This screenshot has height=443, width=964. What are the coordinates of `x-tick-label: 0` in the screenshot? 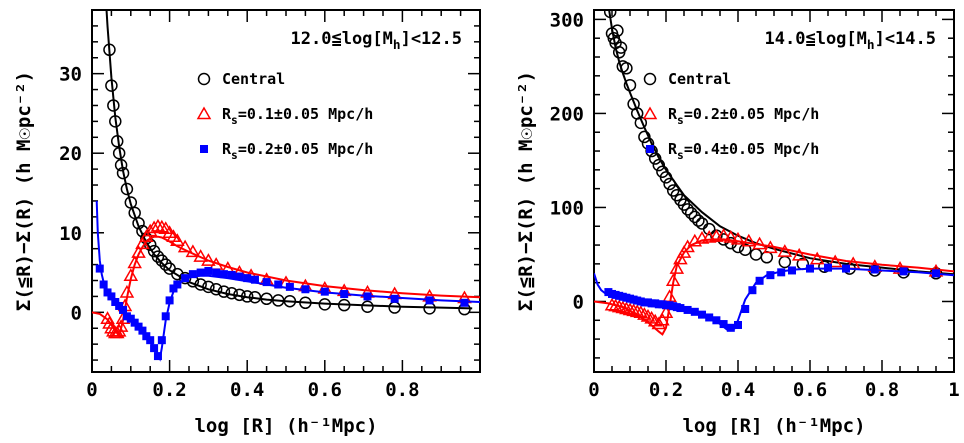 It's located at (91, 390).